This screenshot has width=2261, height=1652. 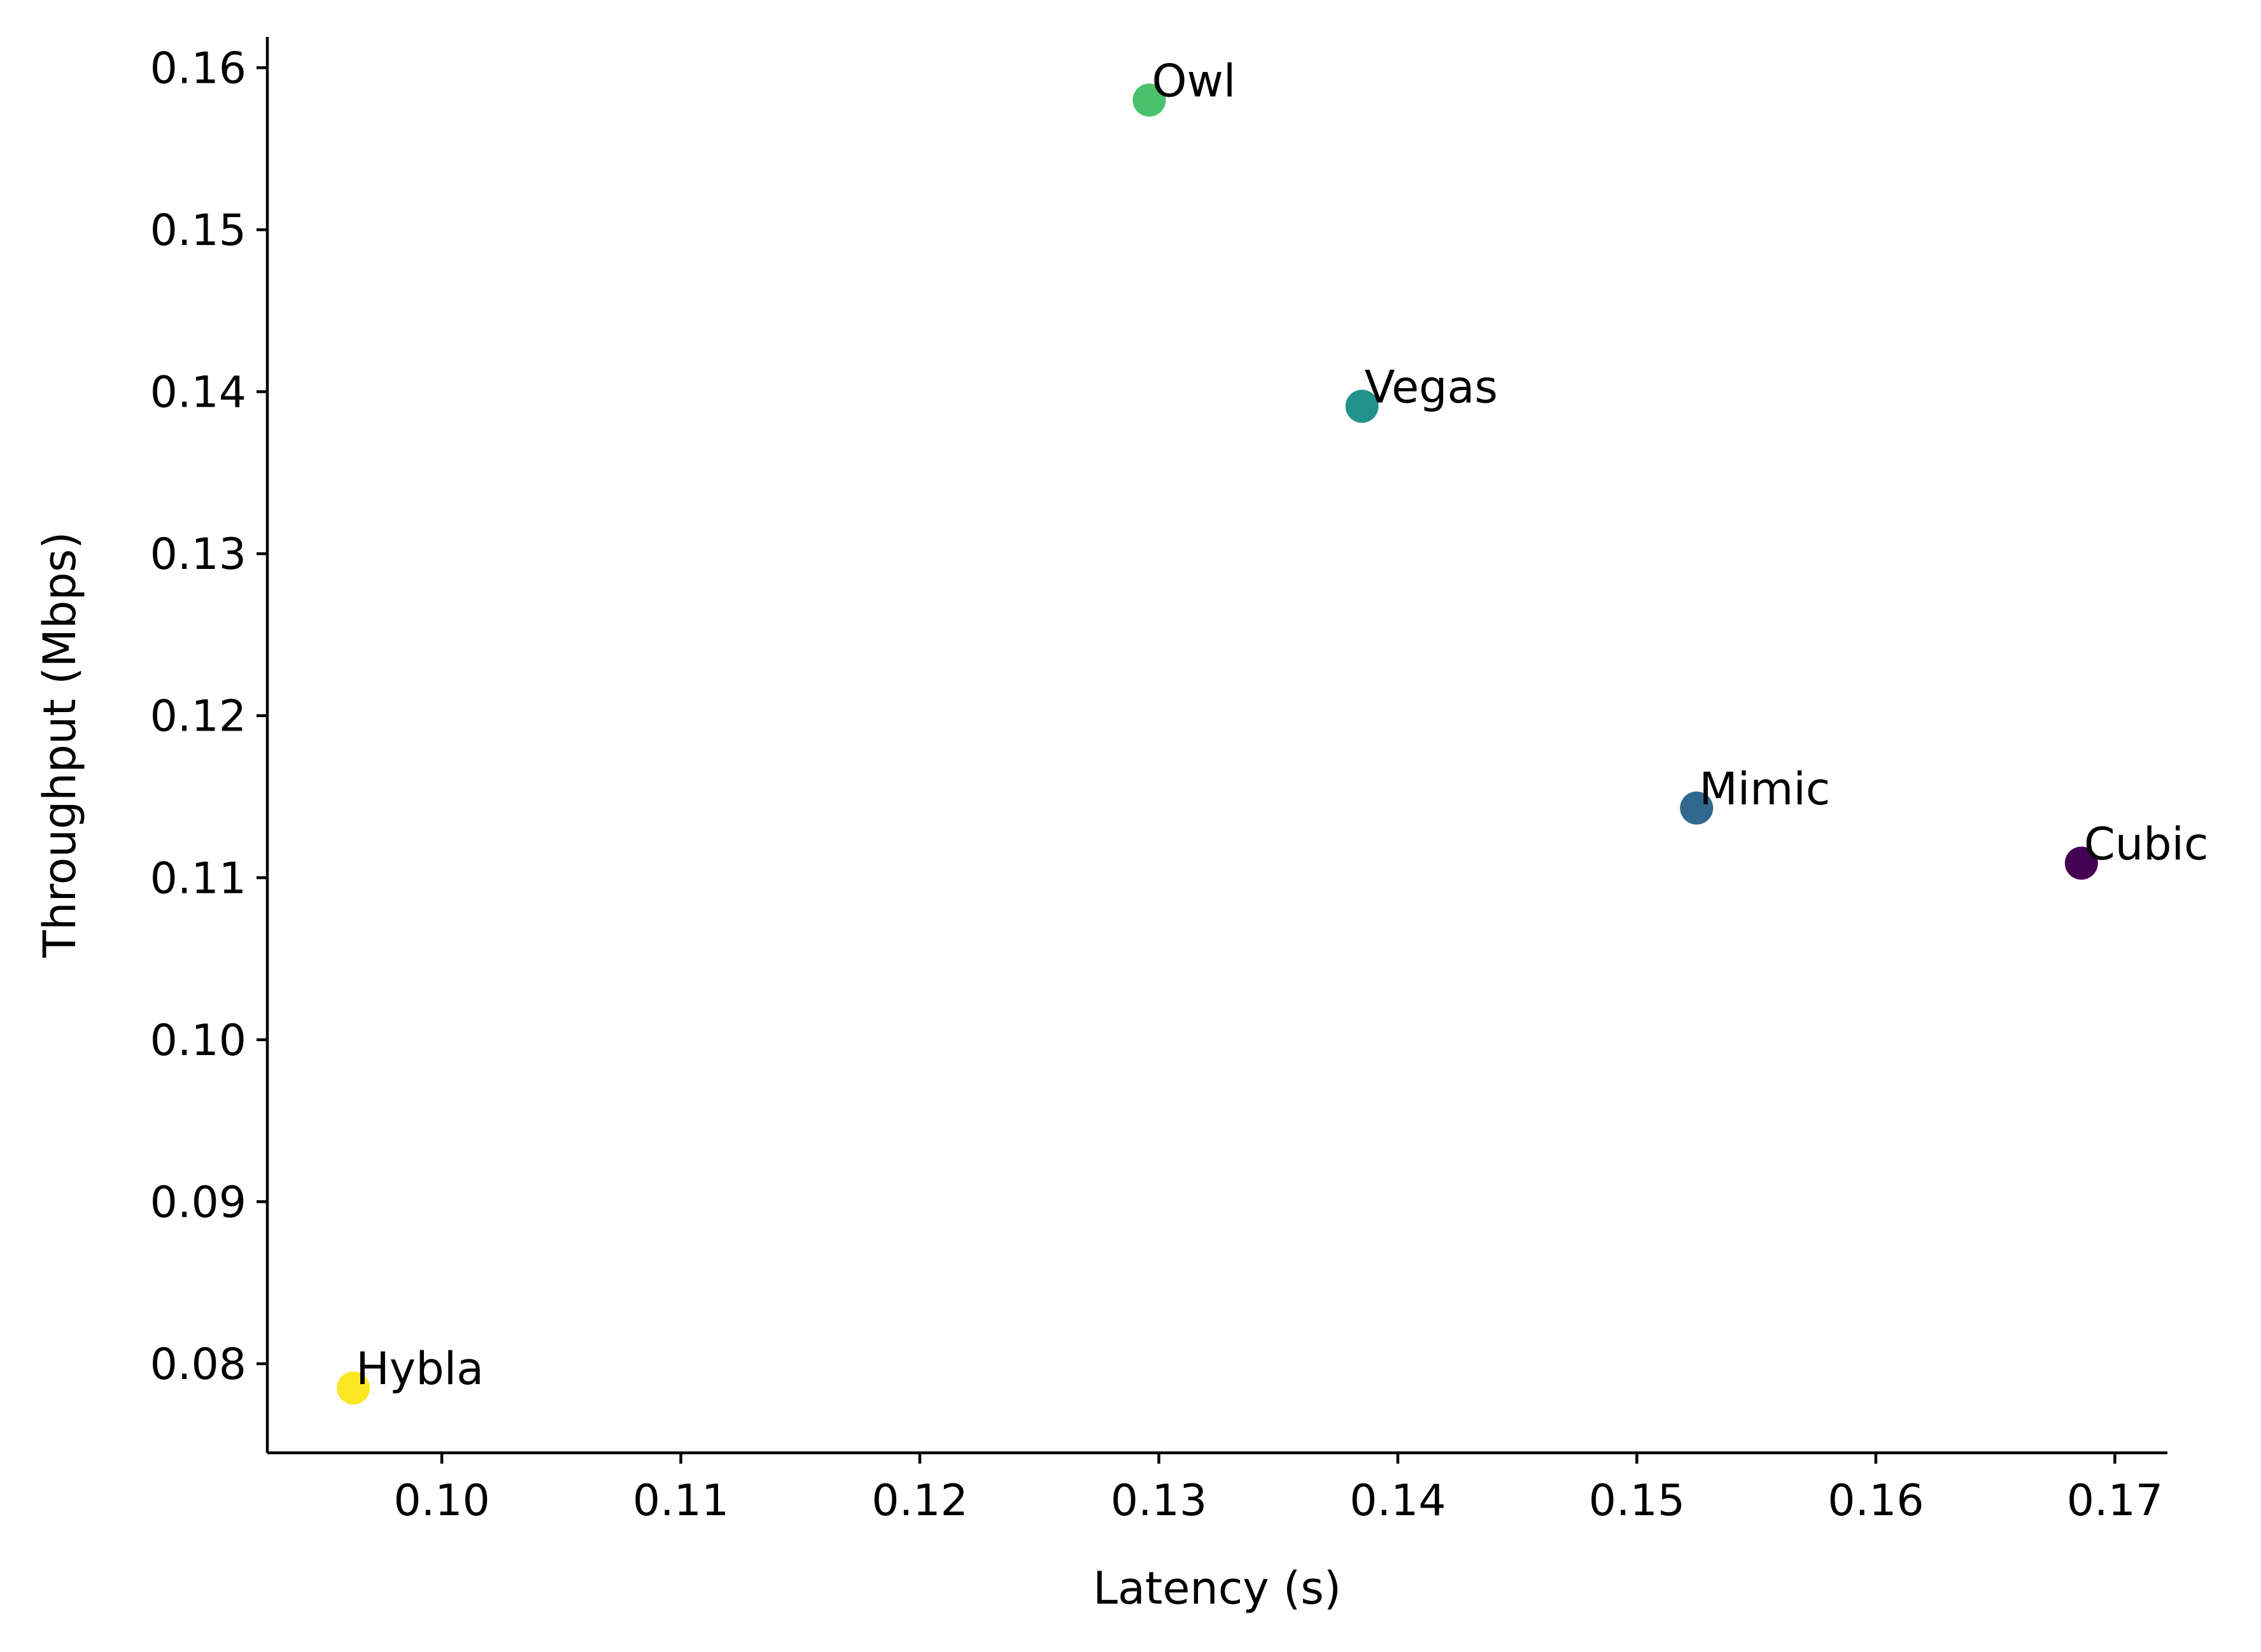 I want to click on x-tick-label: 0.11, so click(x=681, y=1501).